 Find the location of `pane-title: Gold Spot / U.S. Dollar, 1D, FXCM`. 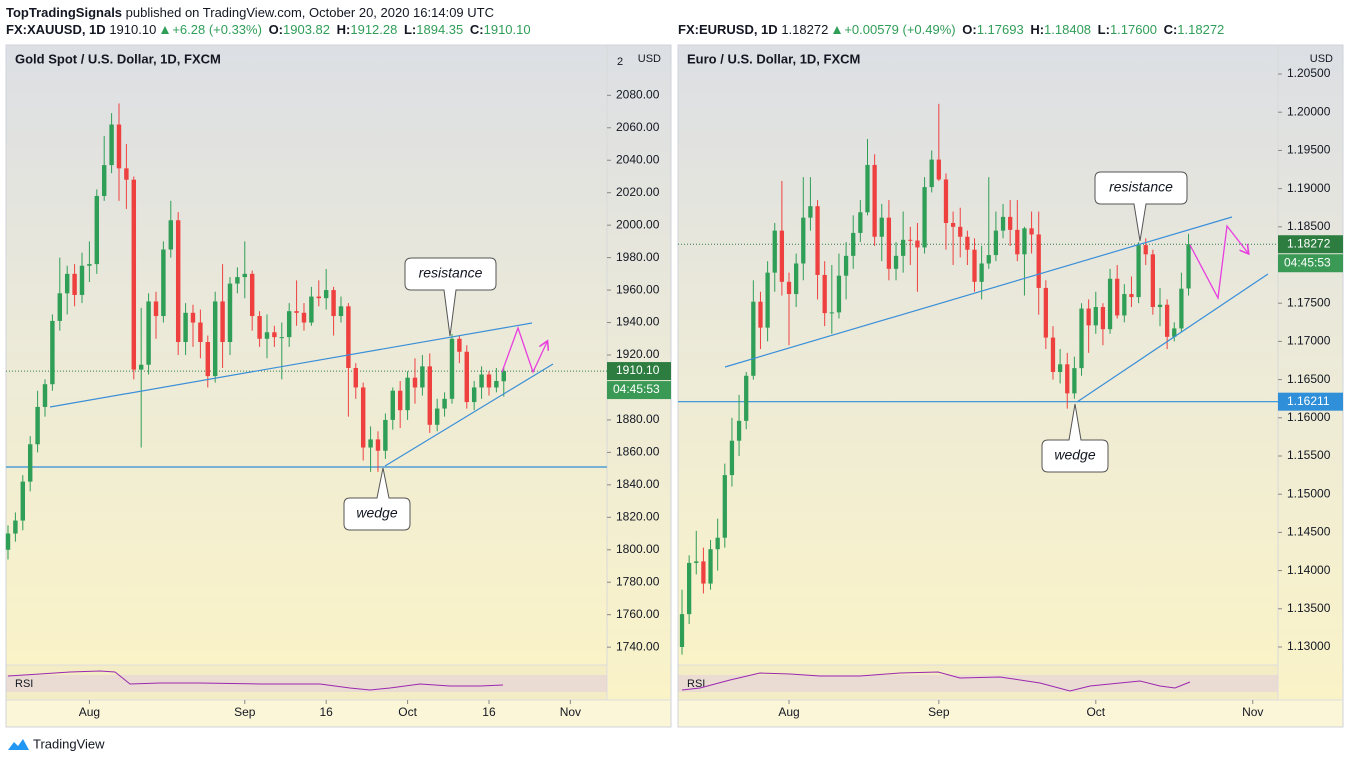

pane-title: Gold Spot / U.S. Dollar, 1D, FXCM is located at coordinates (118, 58).